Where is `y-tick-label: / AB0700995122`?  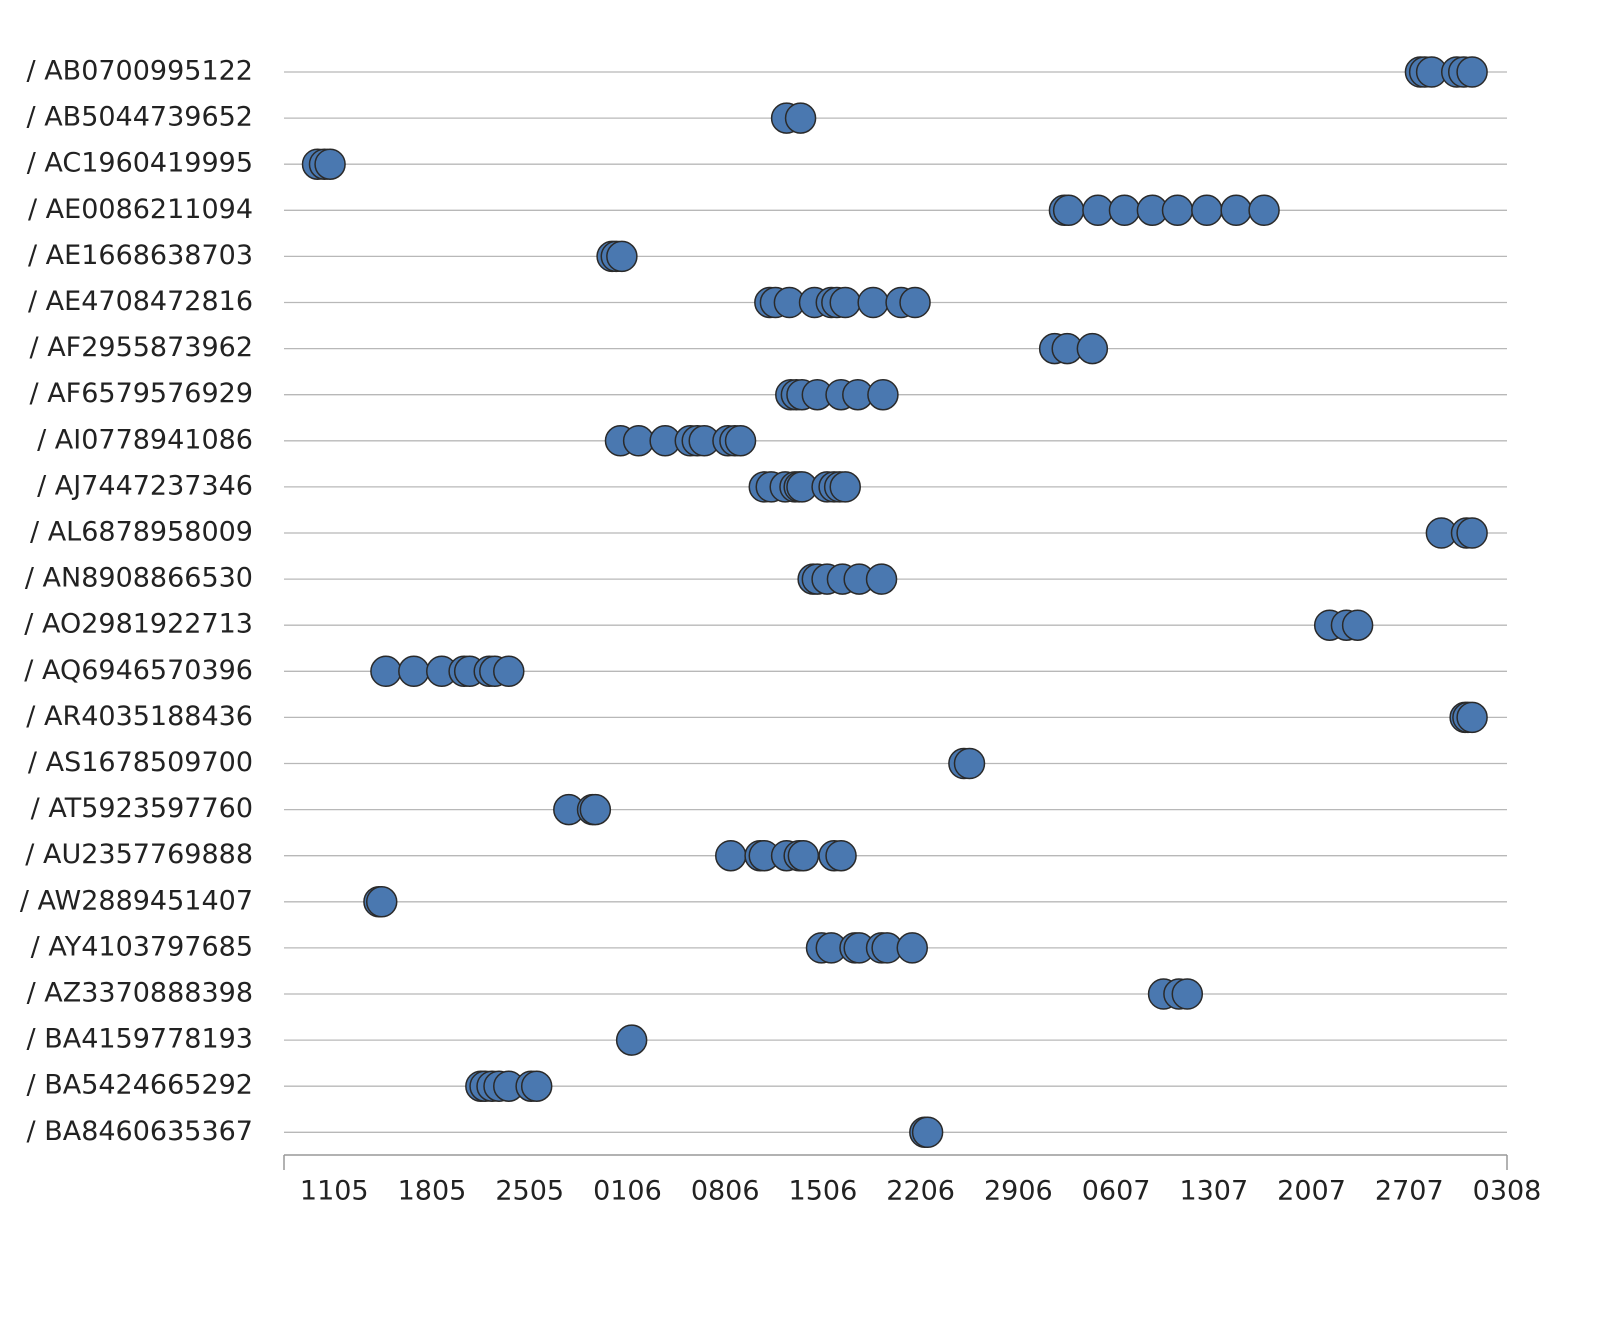
y-tick-label: / AB0700995122 is located at coordinates (140, 71).